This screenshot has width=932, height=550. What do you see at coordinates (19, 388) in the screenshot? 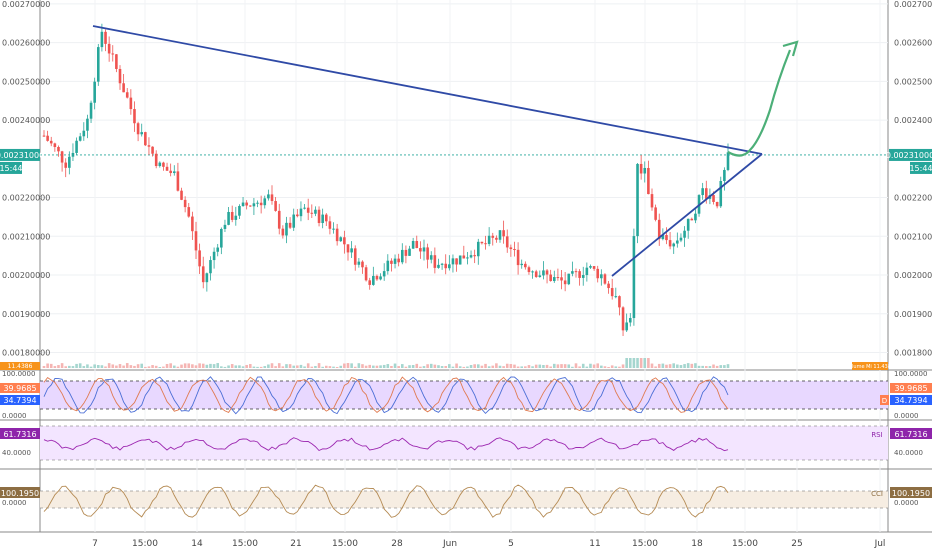
I see `stoch-k-left: 39.9685` at bounding box center [19, 388].